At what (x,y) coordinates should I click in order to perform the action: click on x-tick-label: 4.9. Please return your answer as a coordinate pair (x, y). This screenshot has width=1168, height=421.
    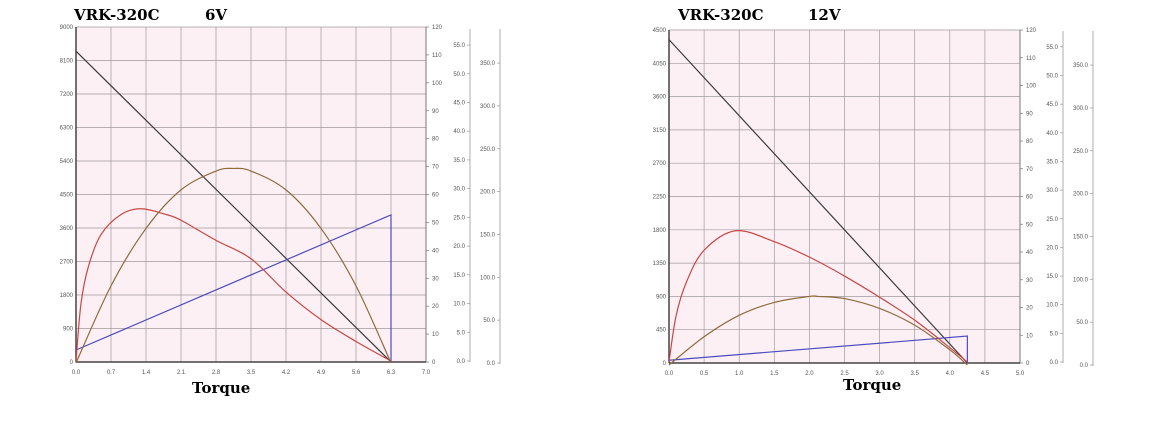
    Looking at the image, I should click on (321, 373).